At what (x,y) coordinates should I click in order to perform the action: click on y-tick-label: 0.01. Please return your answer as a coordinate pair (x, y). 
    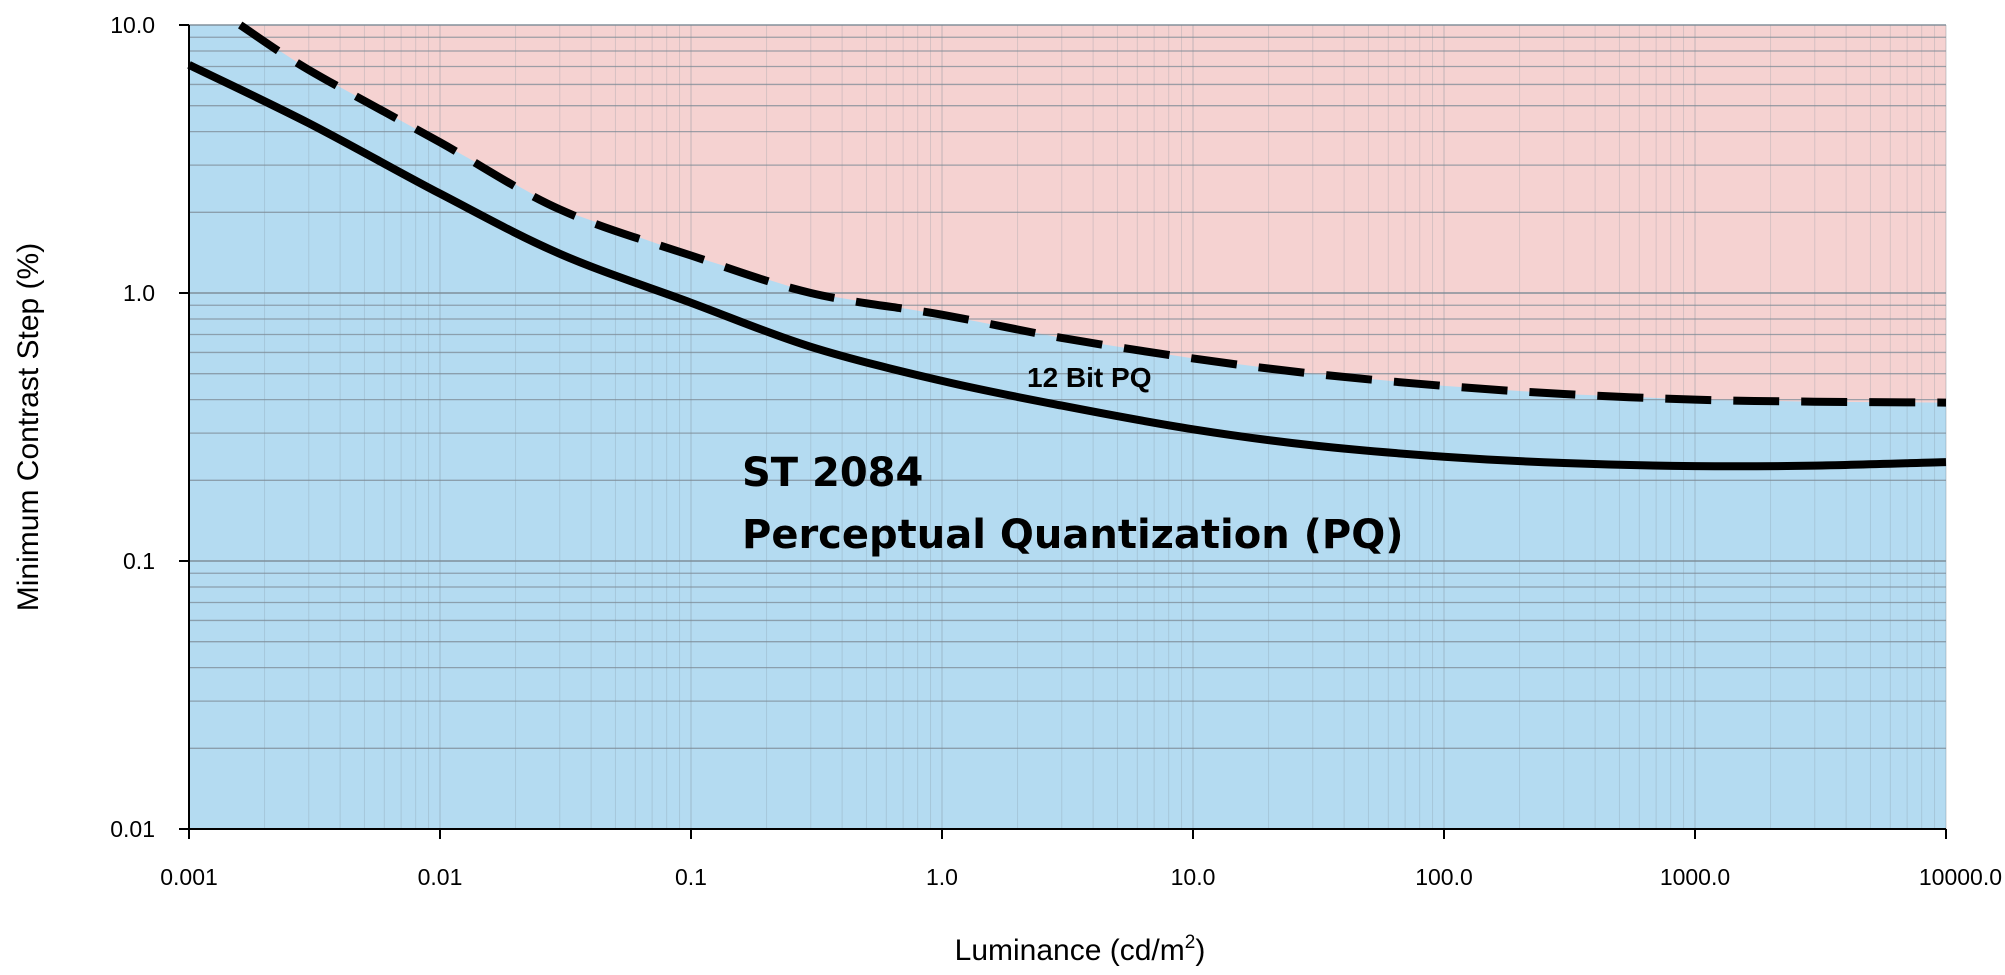
    Looking at the image, I should click on (132, 829).